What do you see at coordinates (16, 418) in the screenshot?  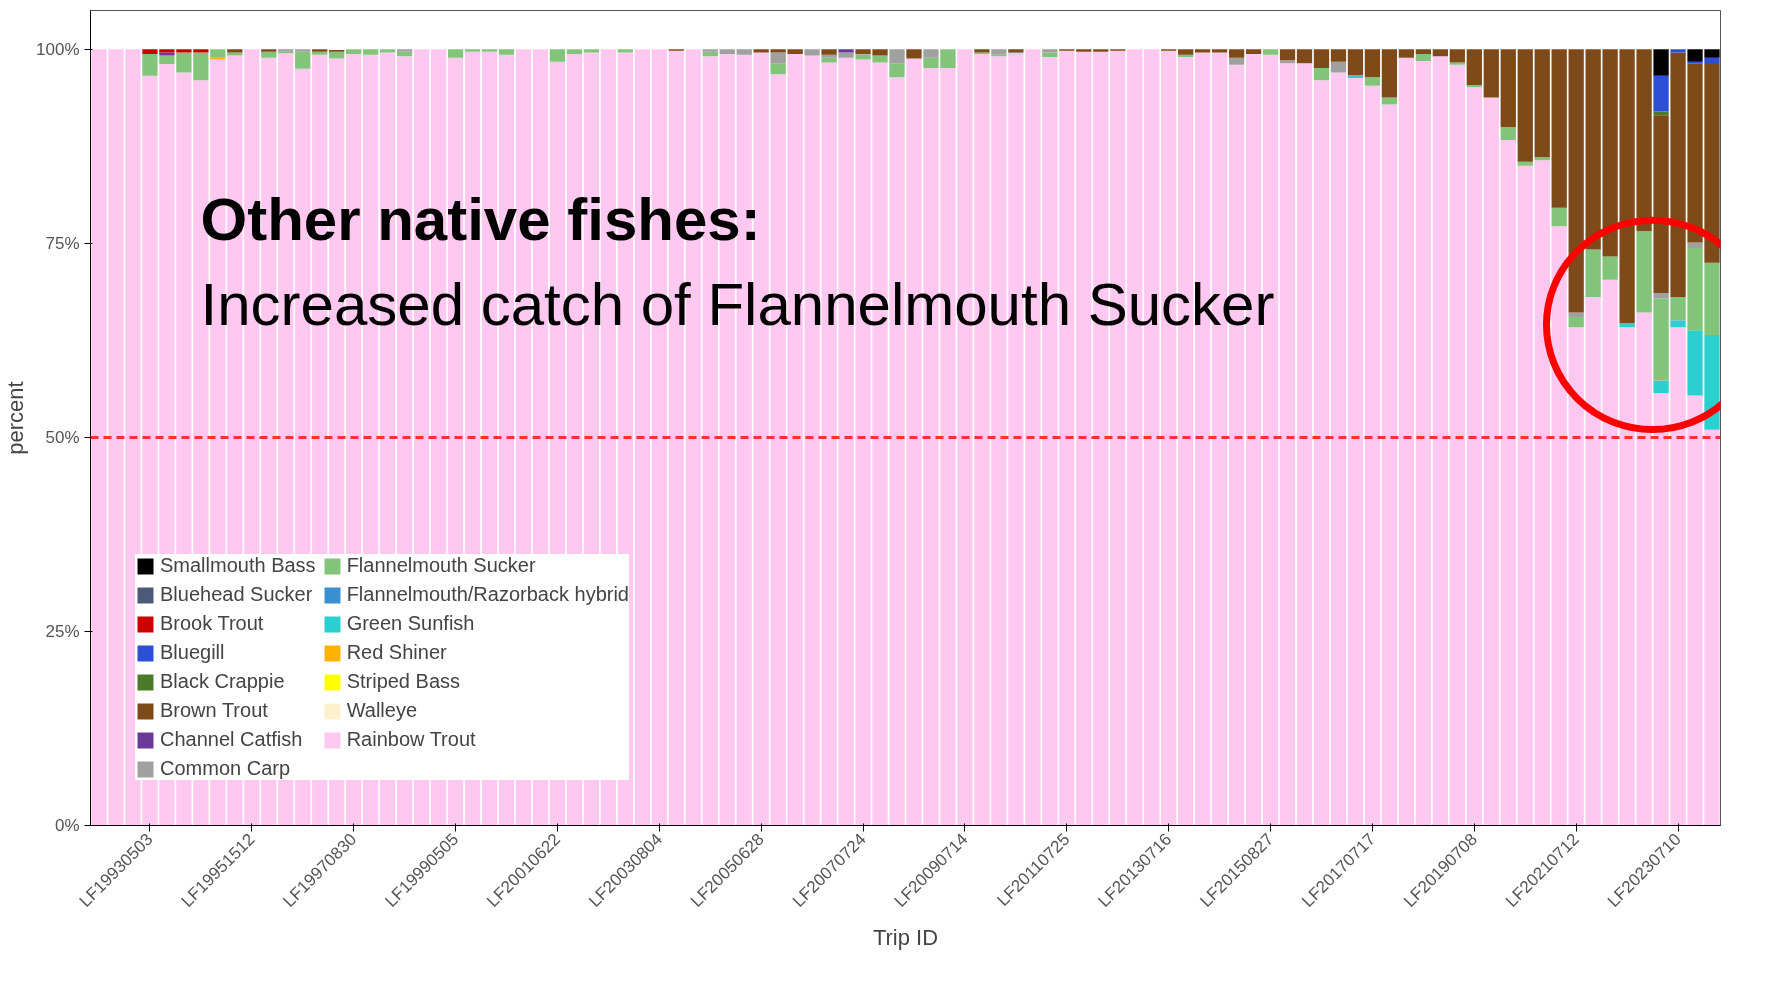 I see `y-axis-title: percent` at bounding box center [16, 418].